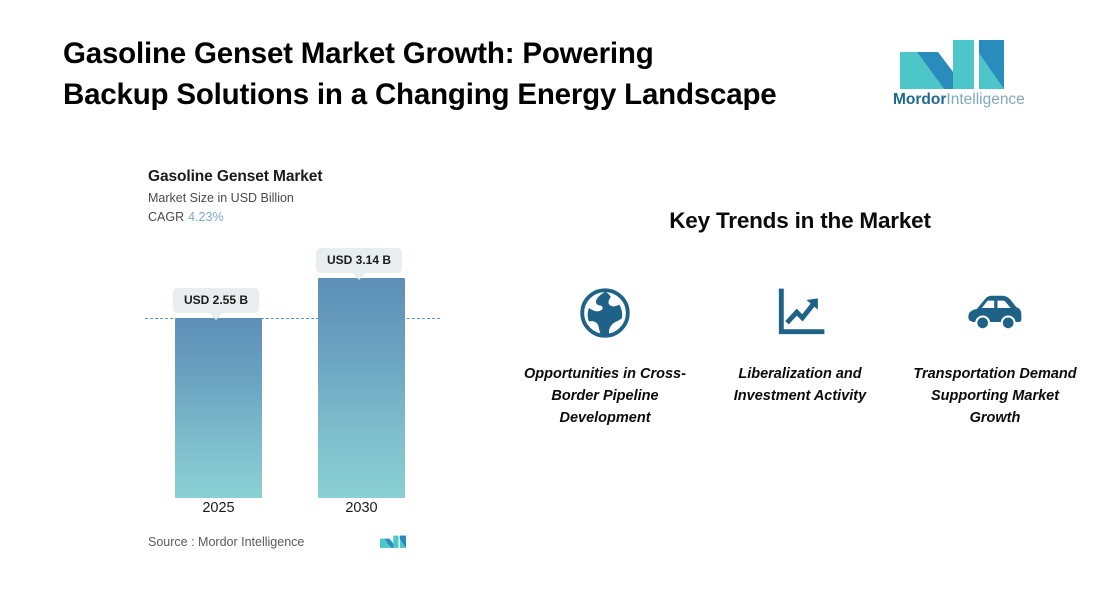  Describe the element at coordinates (920, 99) in the screenshot. I see `brand-word-mordor: Mordor` at that location.